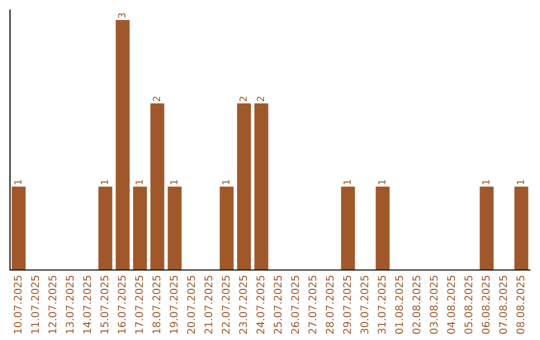  What do you see at coordinates (52, 305) in the screenshot?
I see `x-tick-label: 12.07.2025` at bounding box center [52, 305].